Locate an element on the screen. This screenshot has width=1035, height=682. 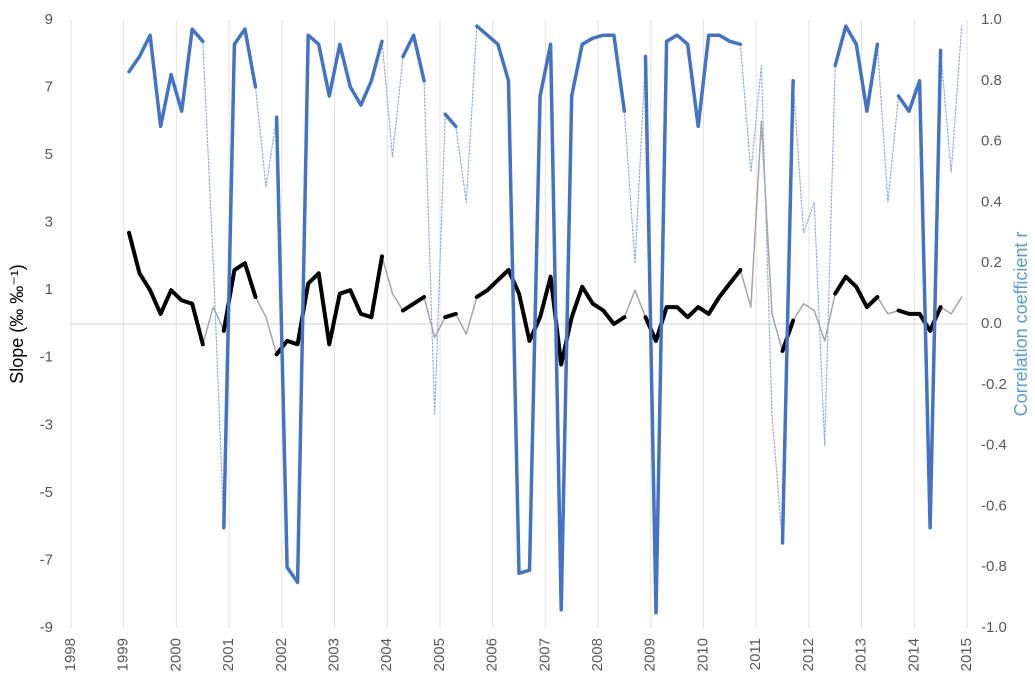
x-tick-label: 2005 is located at coordinates (439, 654).